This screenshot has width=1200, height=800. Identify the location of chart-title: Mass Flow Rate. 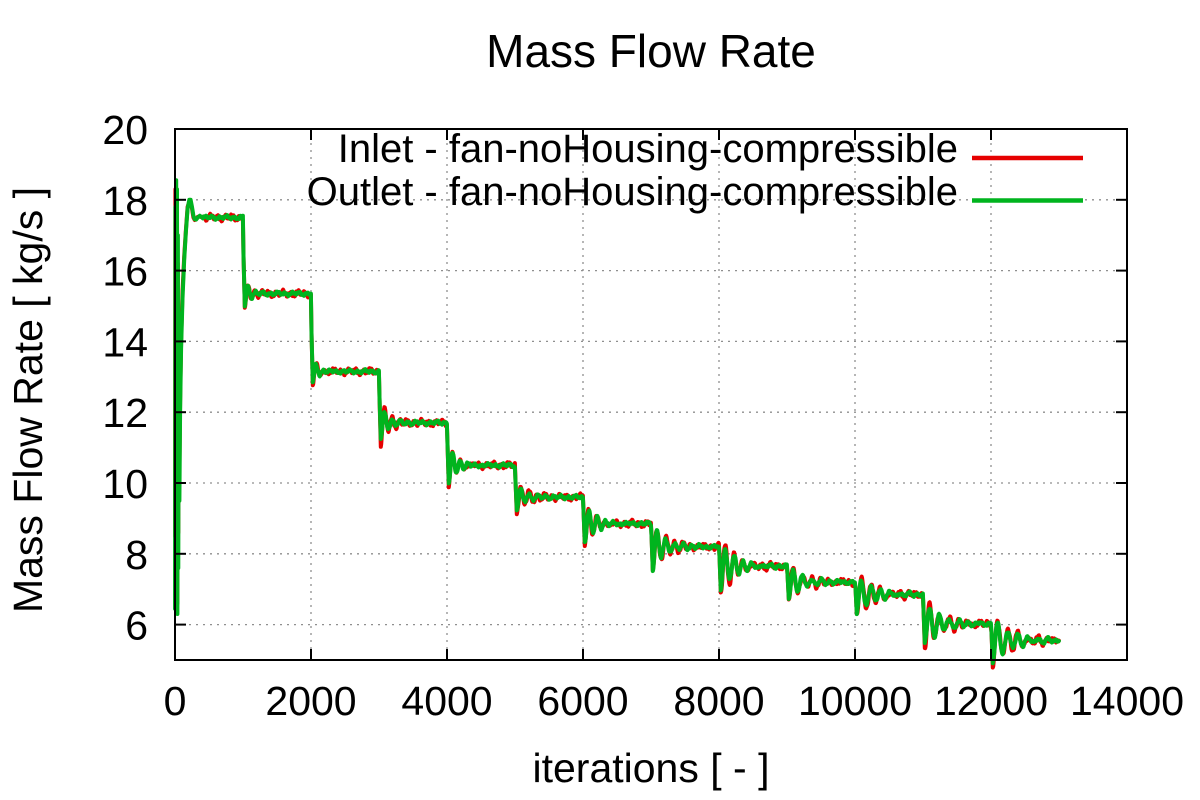
(651, 51).